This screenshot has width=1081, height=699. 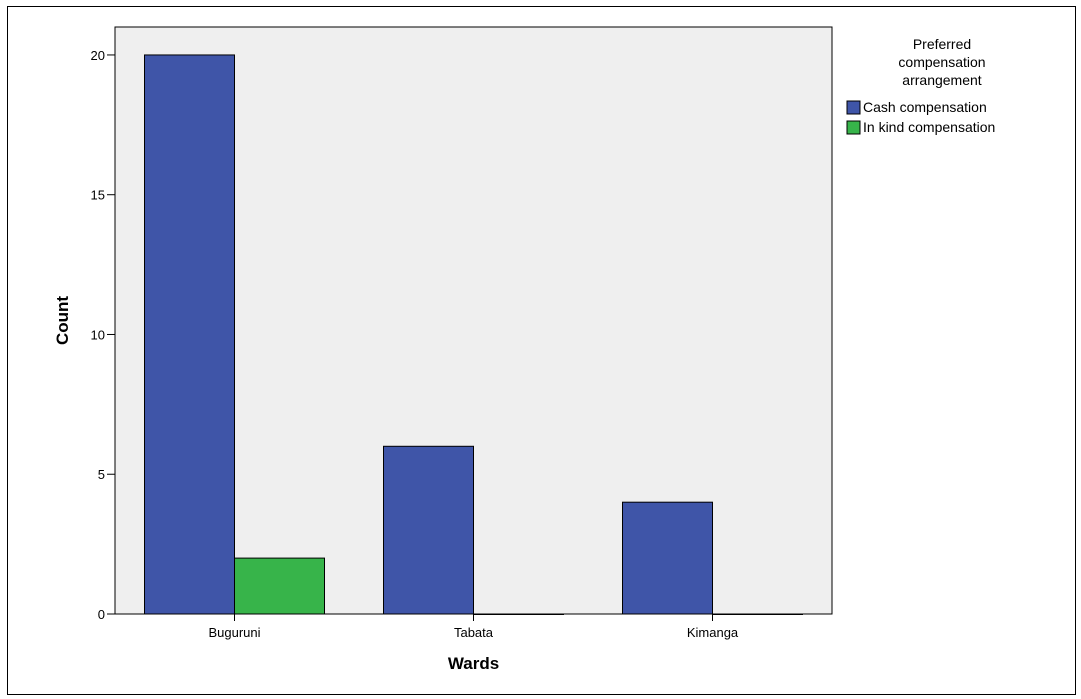 What do you see at coordinates (925, 107) in the screenshot?
I see `legend-label-cash: Cash compensation` at bounding box center [925, 107].